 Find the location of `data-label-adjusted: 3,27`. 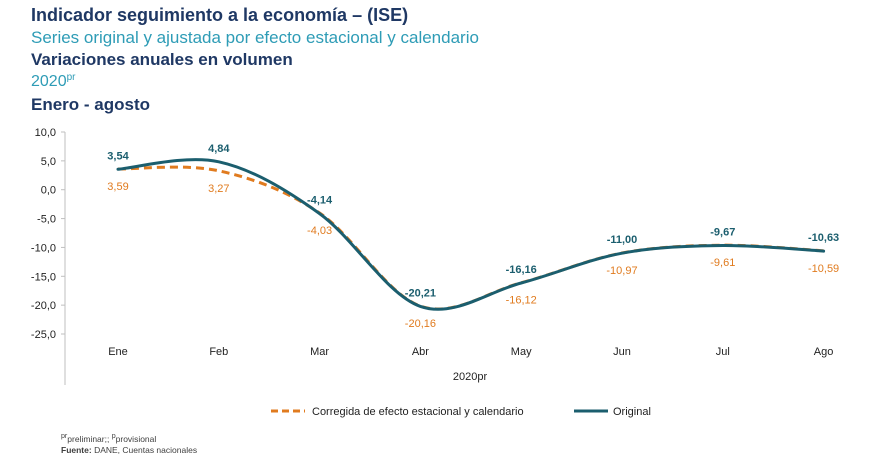

data-label-adjusted: 3,27 is located at coordinates (218, 189).